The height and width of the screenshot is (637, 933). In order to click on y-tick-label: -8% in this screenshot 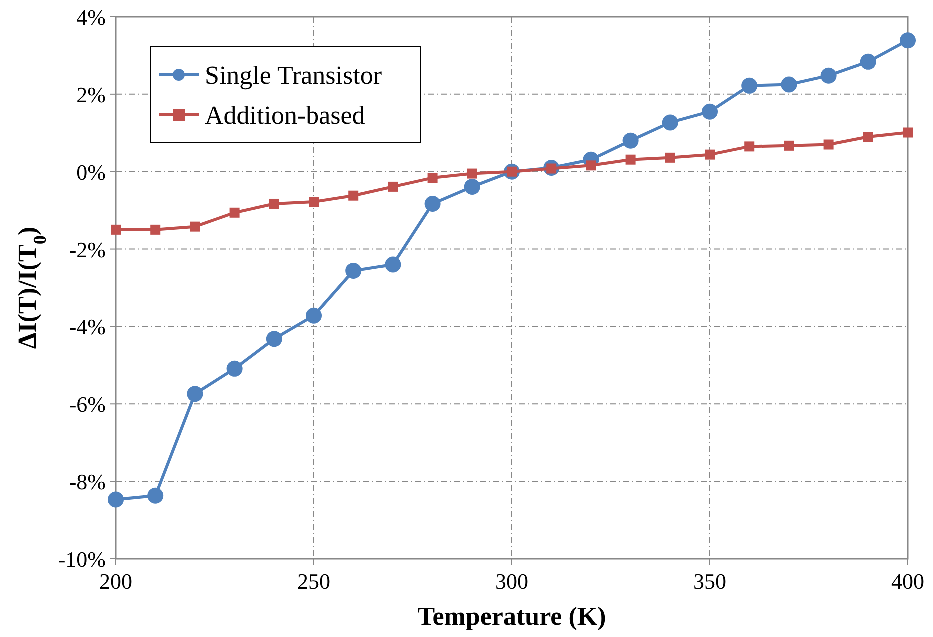, I will do `click(87, 482)`.